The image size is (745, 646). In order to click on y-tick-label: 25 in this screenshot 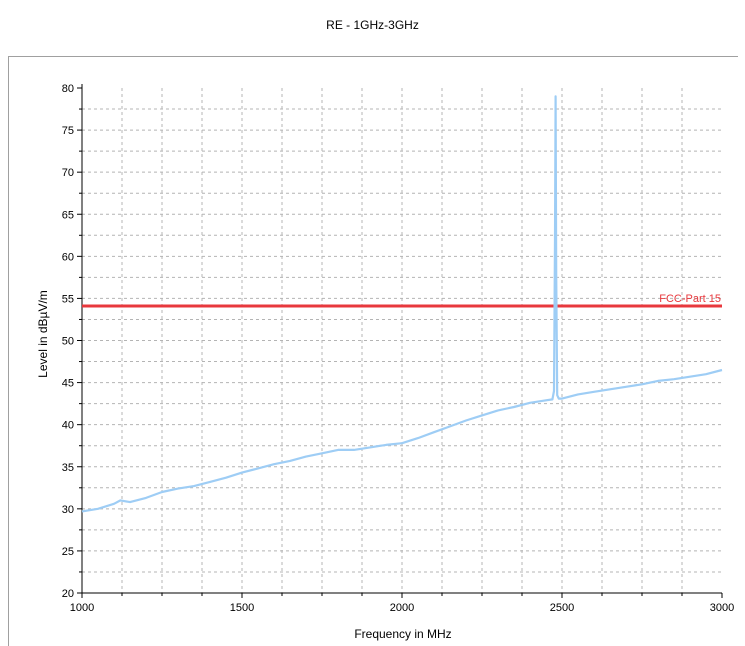, I will do `click(68, 552)`.